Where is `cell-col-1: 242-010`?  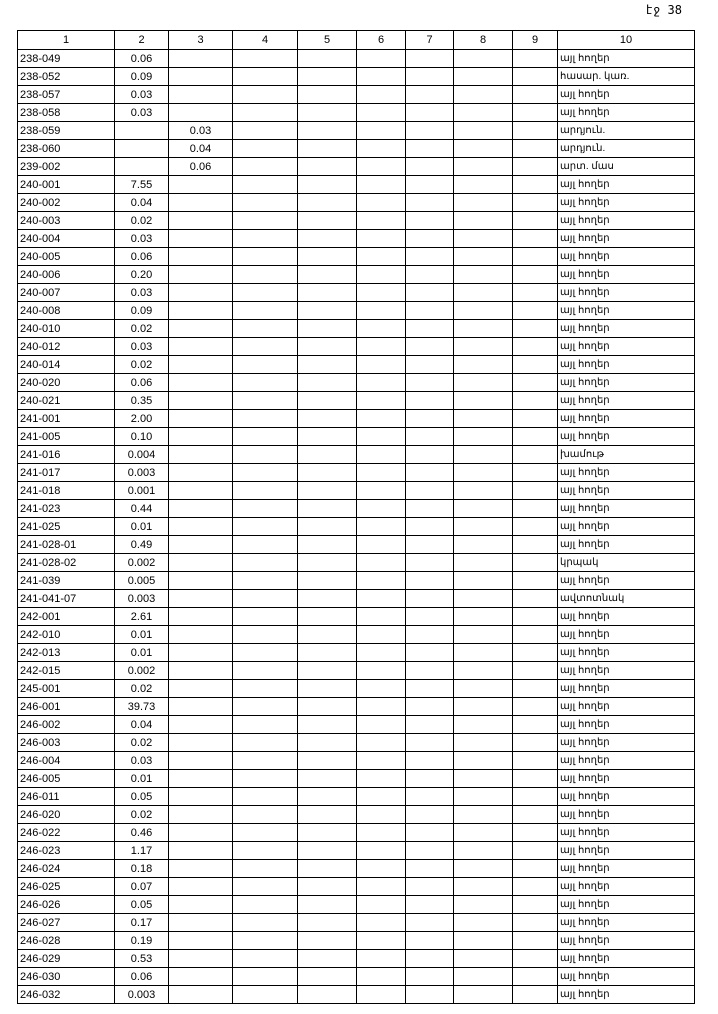
cell-col-1: 242-010 is located at coordinates (66, 634).